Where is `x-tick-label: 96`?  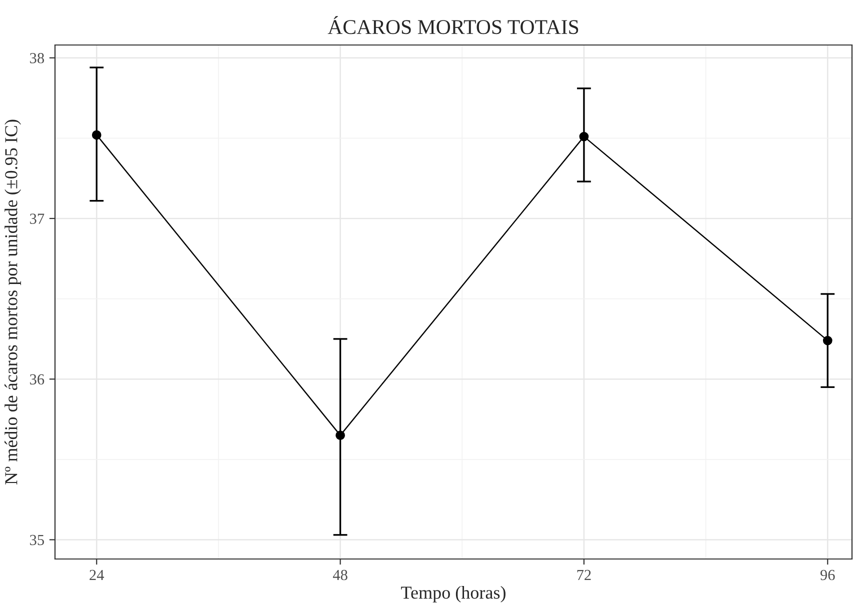
x-tick-label: 96 is located at coordinates (827, 575).